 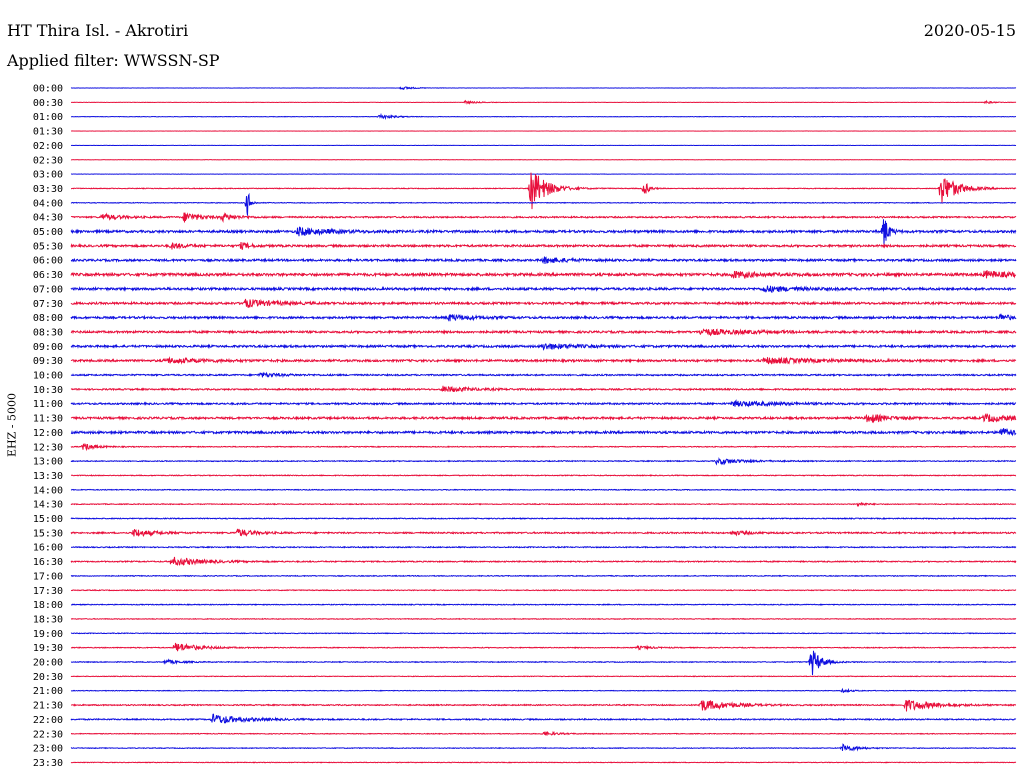 What do you see at coordinates (113, 60) in the screenshot?
I see `filter-label: Applied filter: WWSSN-SP` at bounding box center [113, 60].